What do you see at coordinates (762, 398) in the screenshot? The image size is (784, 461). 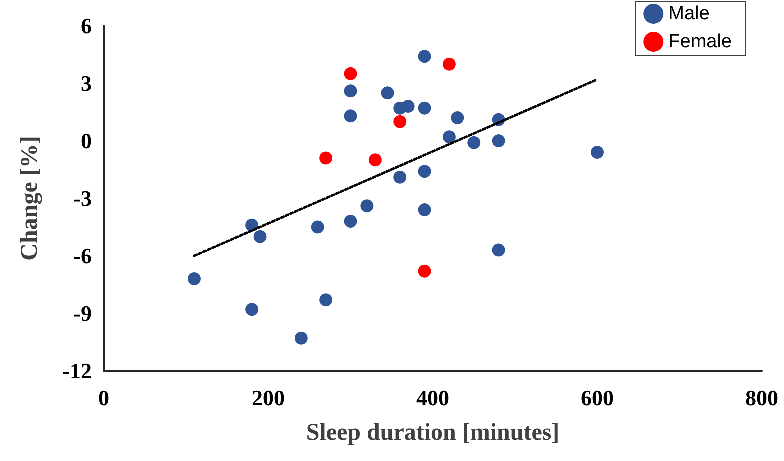 I see `x-tick-label: 800` at bounding box center [762, 398].